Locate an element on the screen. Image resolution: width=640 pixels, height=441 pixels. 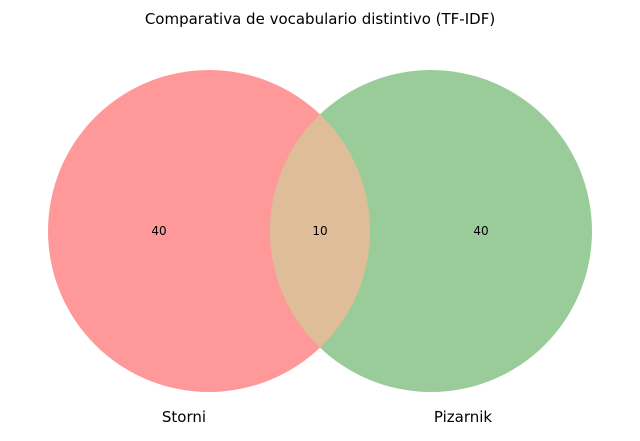
set-label-pizarnik: Pizarnik is located at coordinates (463, 417).